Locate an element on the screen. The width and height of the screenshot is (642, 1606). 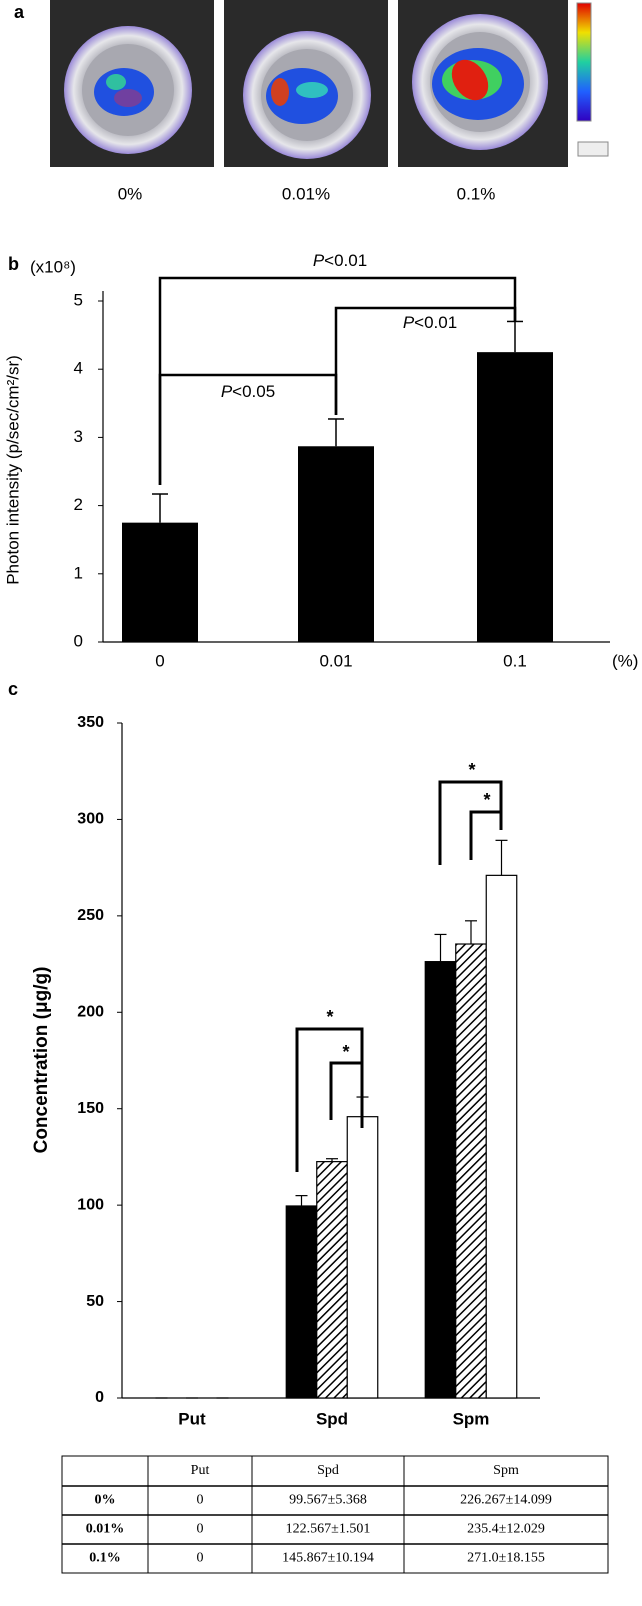
table-cell: 145.867±10.194 is located at coordinates (328, 1558).